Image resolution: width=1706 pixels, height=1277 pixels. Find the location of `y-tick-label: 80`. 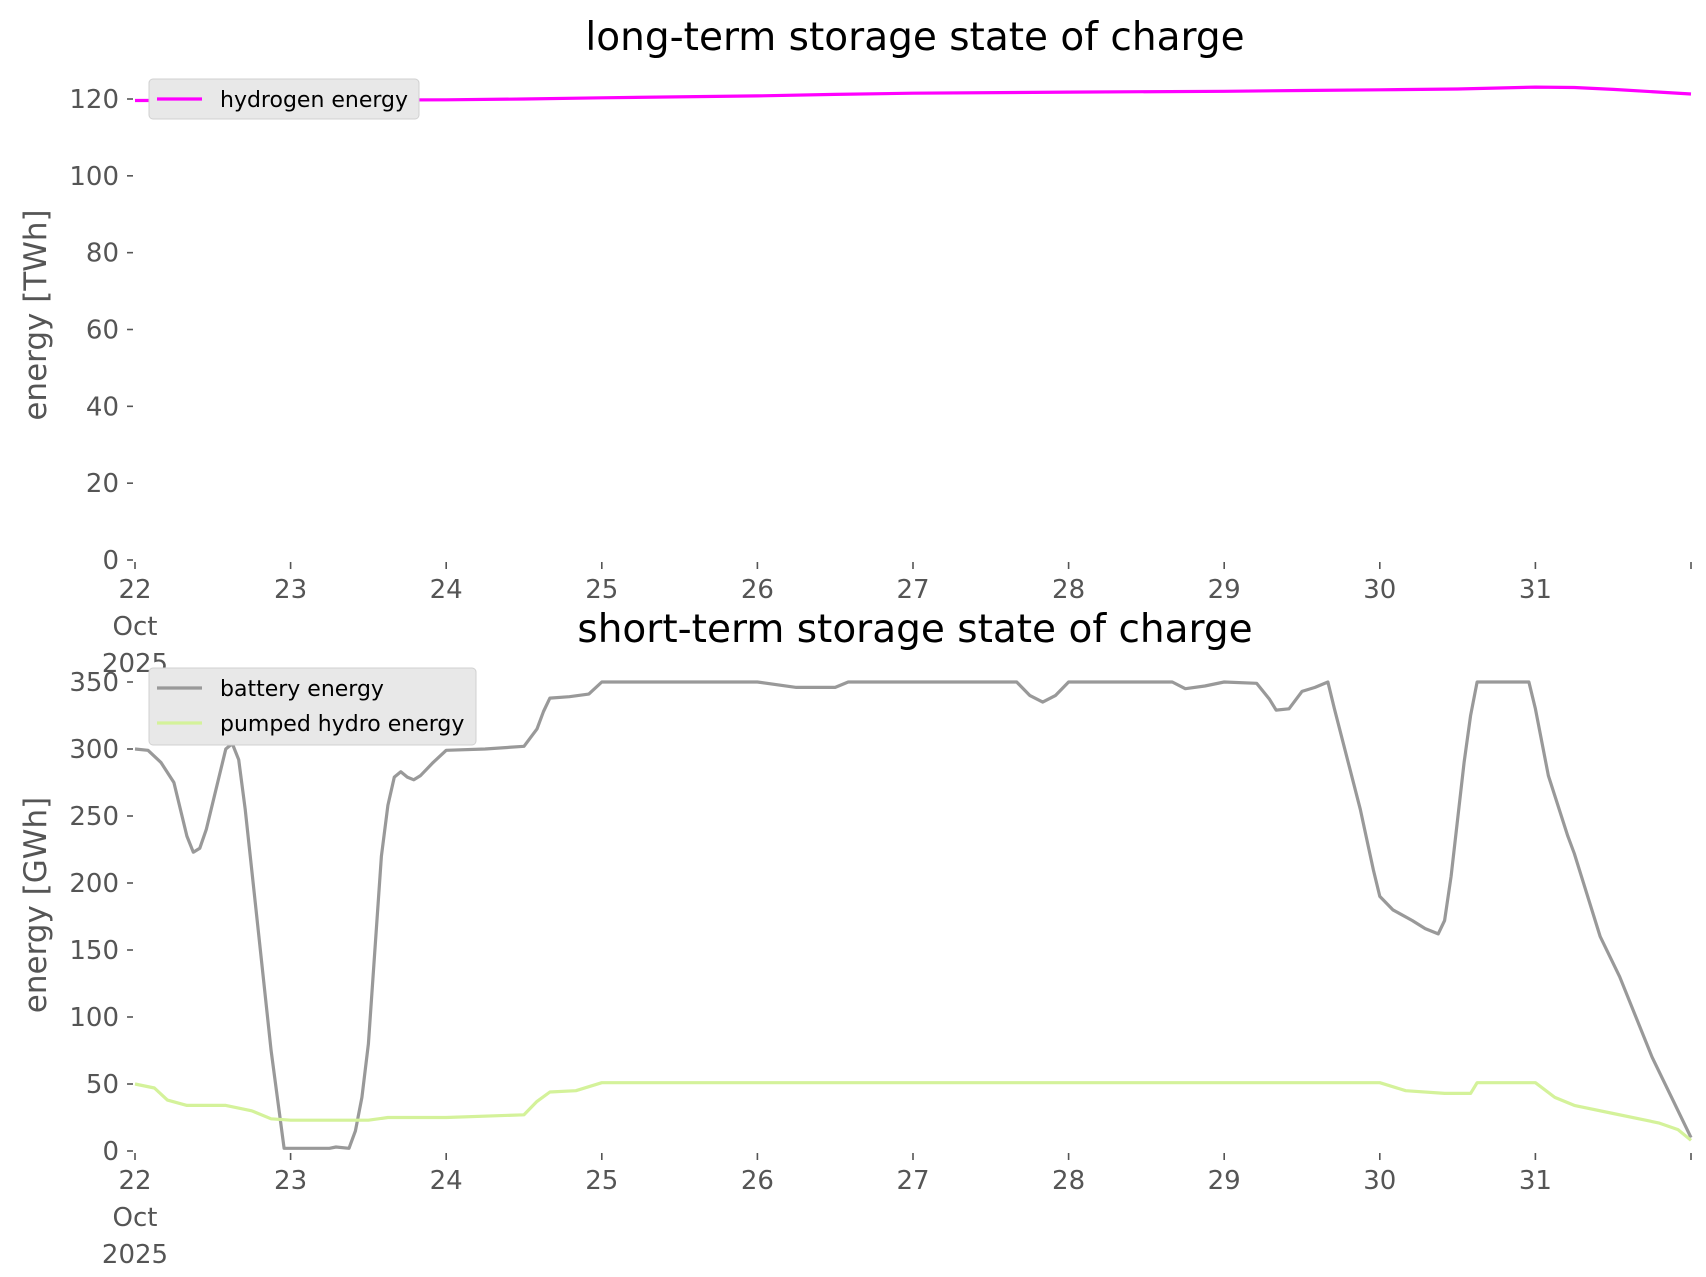

y-tick-label: 80 is located at coordinates (102, 254).